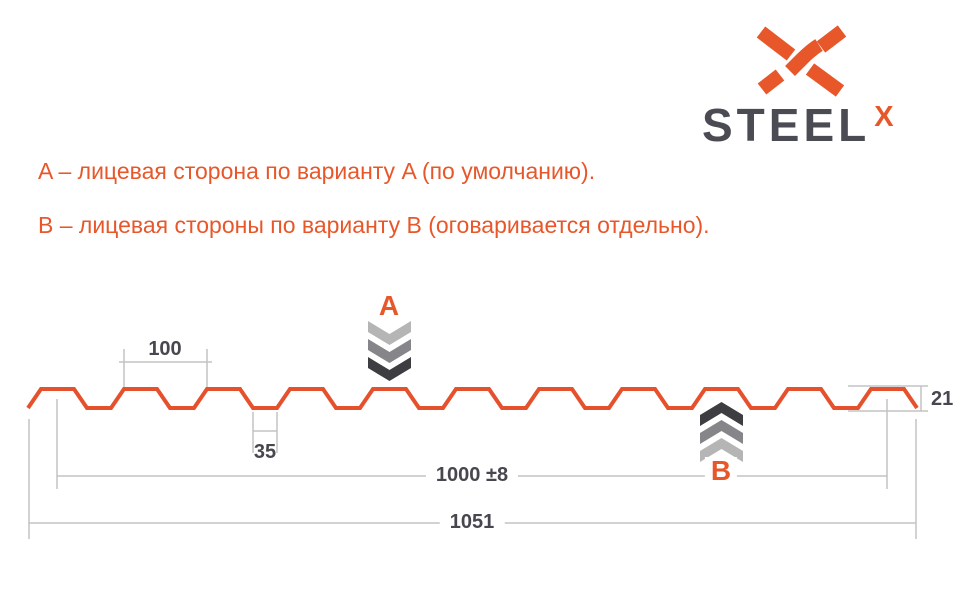 This screenshot has height=593, width=970. Describe the element at coordinates (804, 57) in the screenshot. I see `logo-link-middle` at that location.